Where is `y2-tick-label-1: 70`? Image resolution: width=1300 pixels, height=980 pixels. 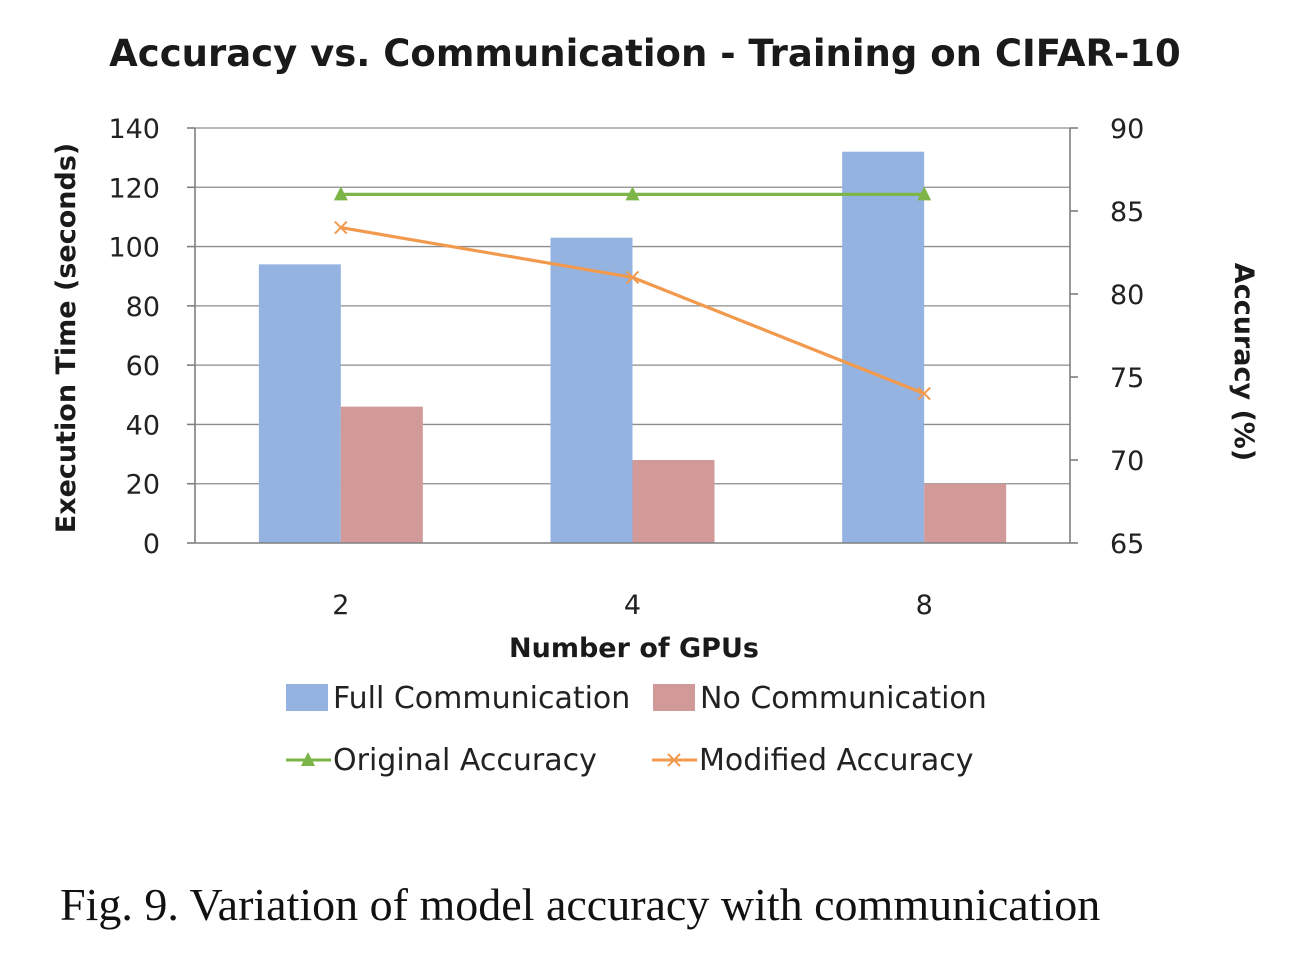
y2-tick-label-1: 70 is located at coordinates (1127, 461).